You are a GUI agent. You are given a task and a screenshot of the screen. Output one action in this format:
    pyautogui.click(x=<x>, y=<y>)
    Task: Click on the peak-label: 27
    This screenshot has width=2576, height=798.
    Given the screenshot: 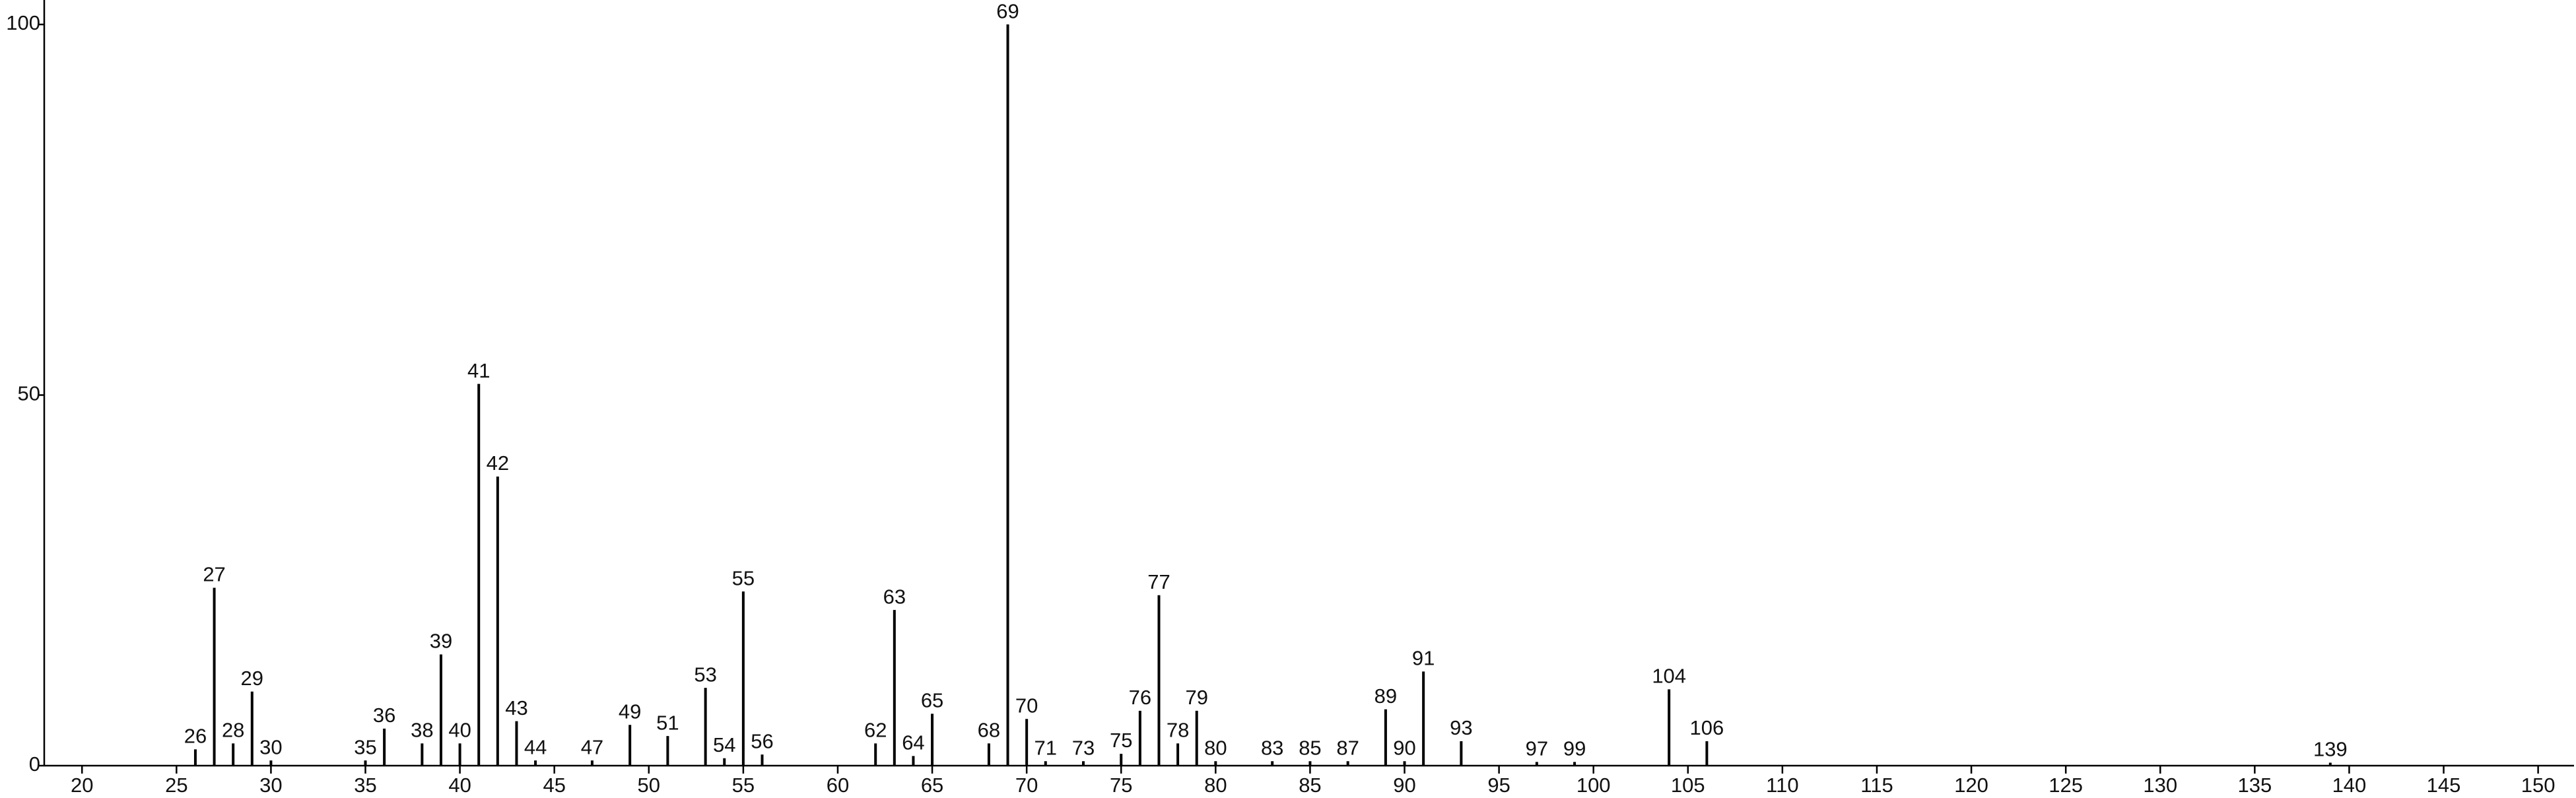 What is the action you would take?
    pyautogui.click(x=214, y=574)
    